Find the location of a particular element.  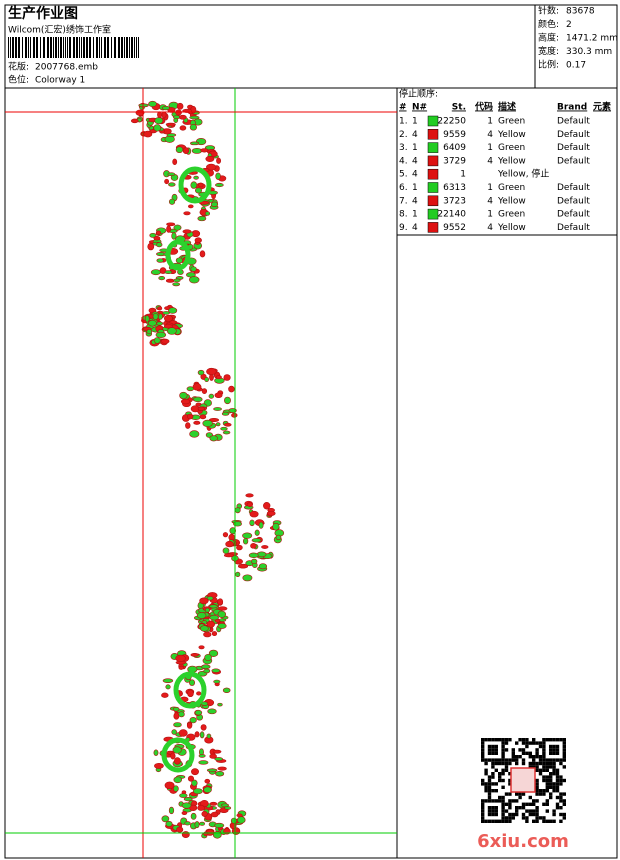

stitch-ring is located at coordinates (190, 690).